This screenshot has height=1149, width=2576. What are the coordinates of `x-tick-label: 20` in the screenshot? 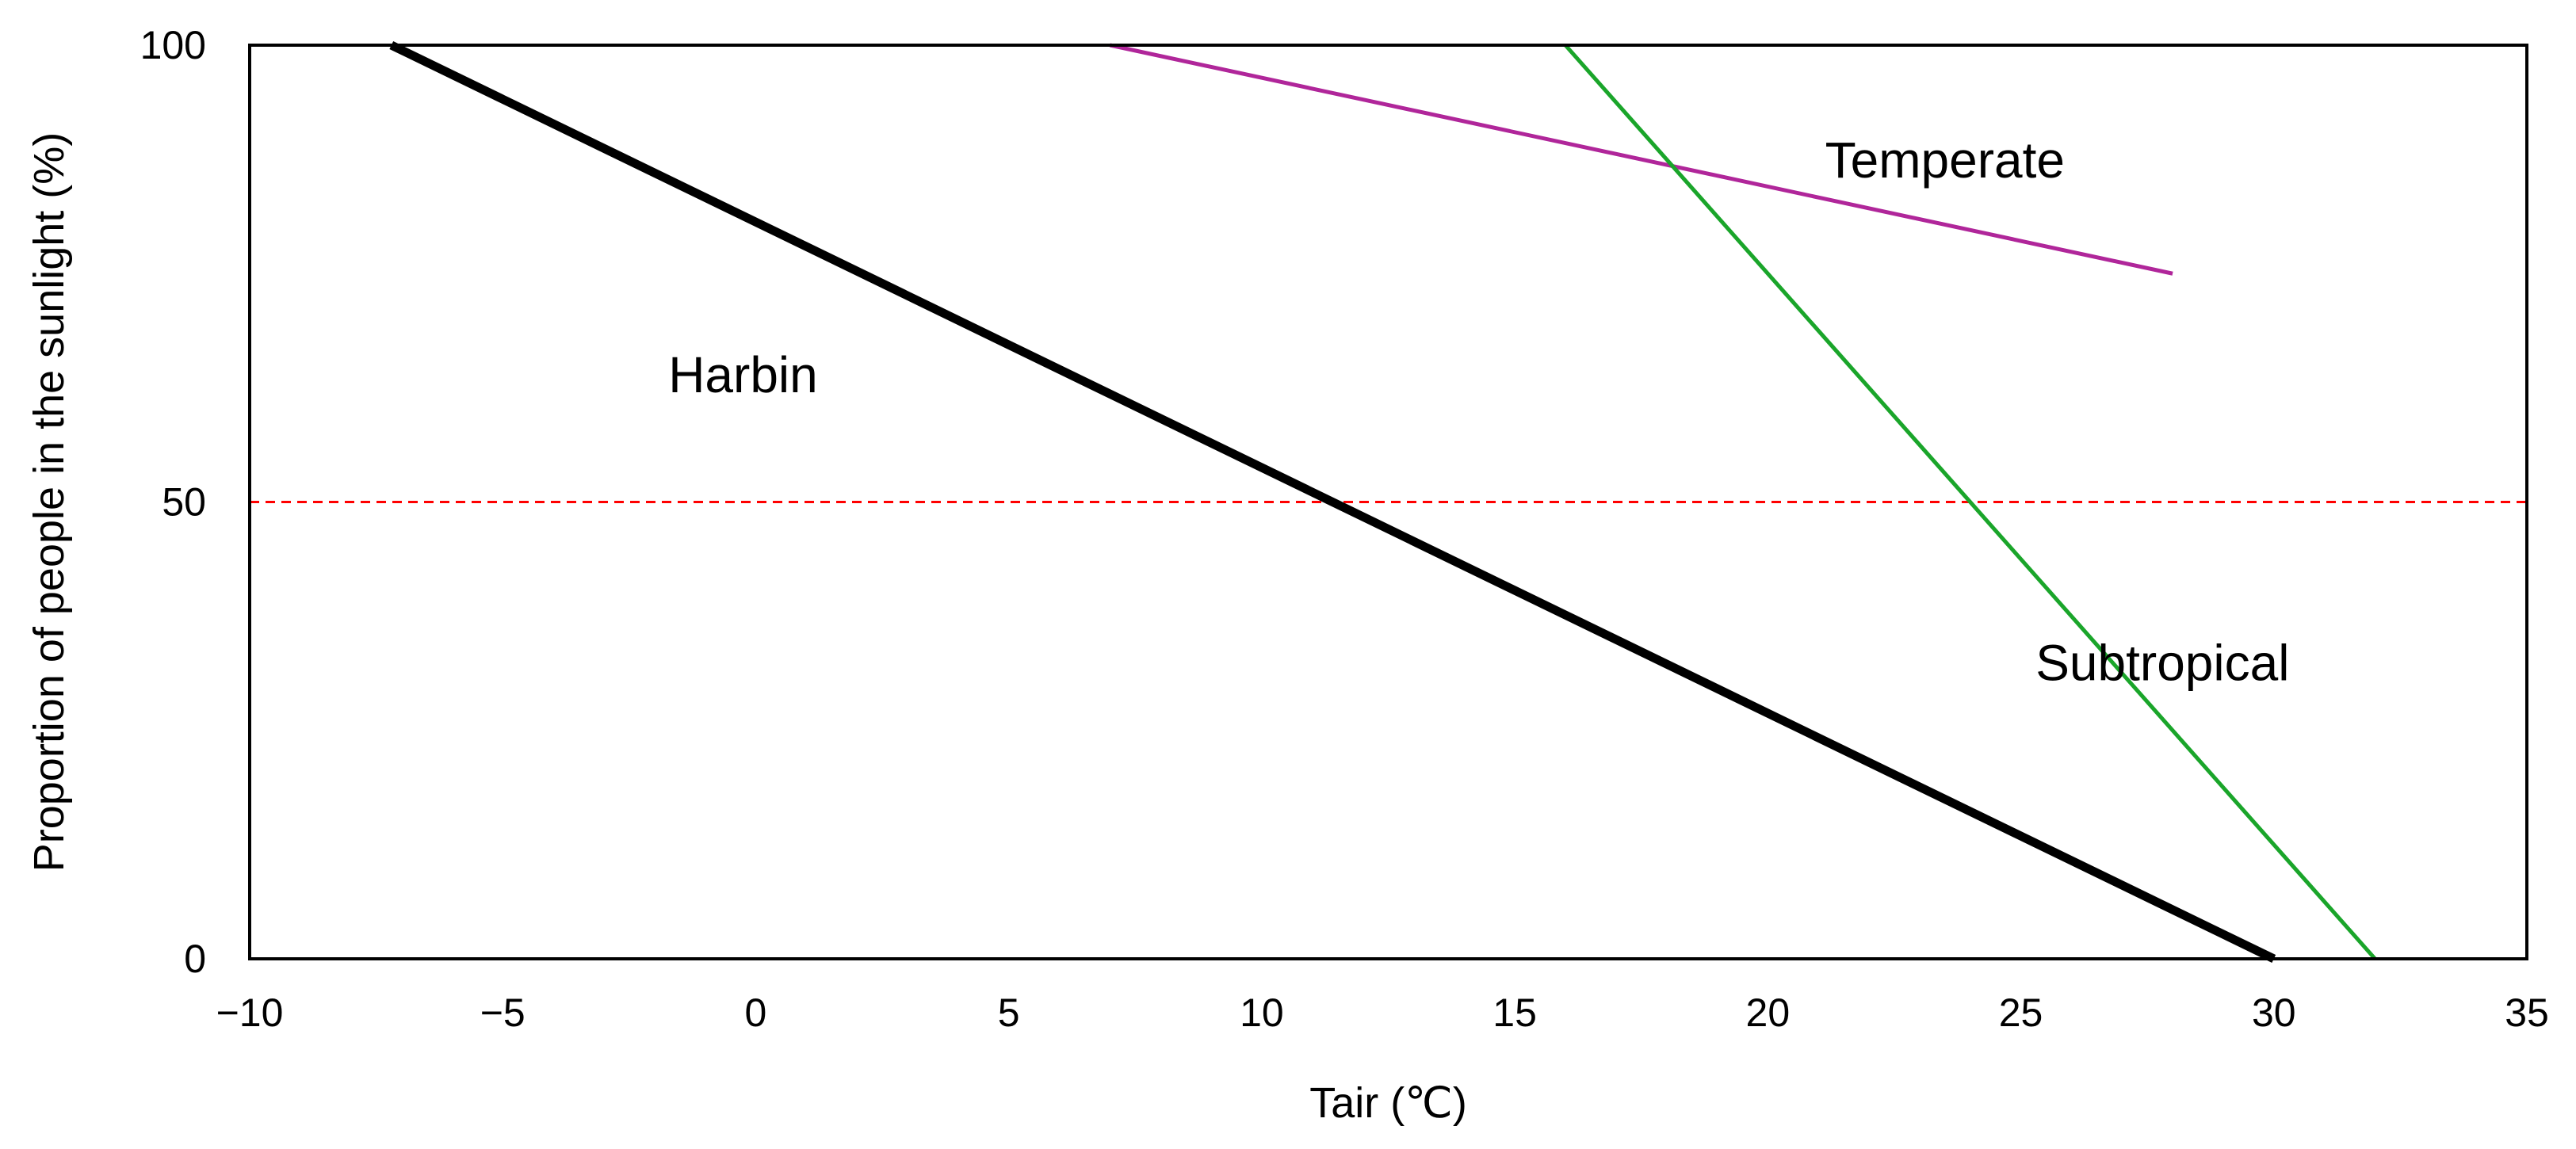 It's located at (1769, 1013).